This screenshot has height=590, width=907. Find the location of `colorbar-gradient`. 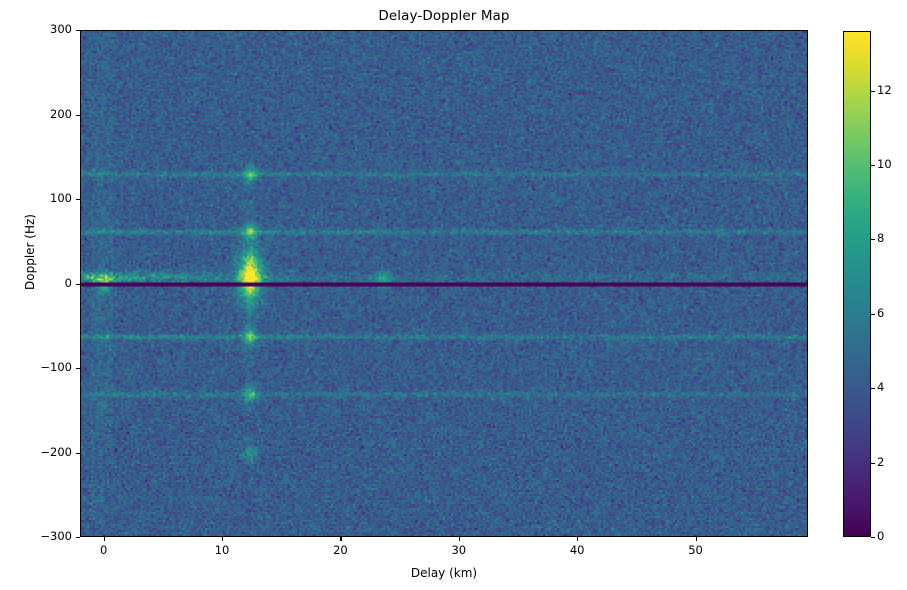

colorbar-gradient is located at coordinates (857, 284).